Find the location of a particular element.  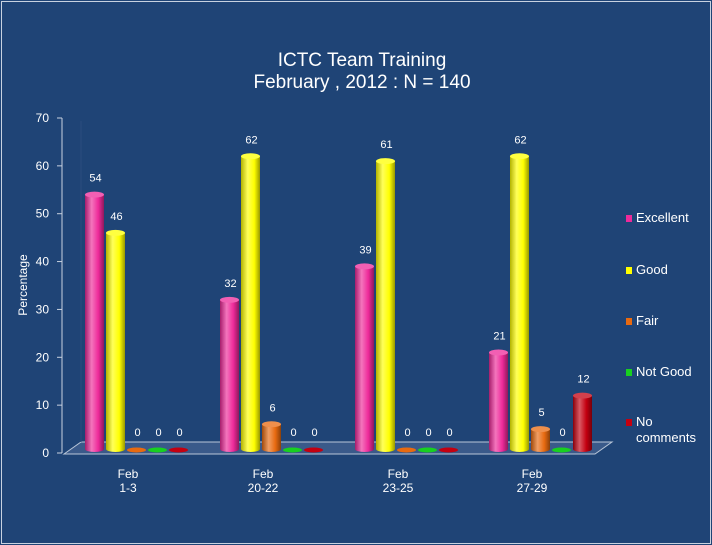

y-tick-label: 60 is located at coordinates (43, 166).